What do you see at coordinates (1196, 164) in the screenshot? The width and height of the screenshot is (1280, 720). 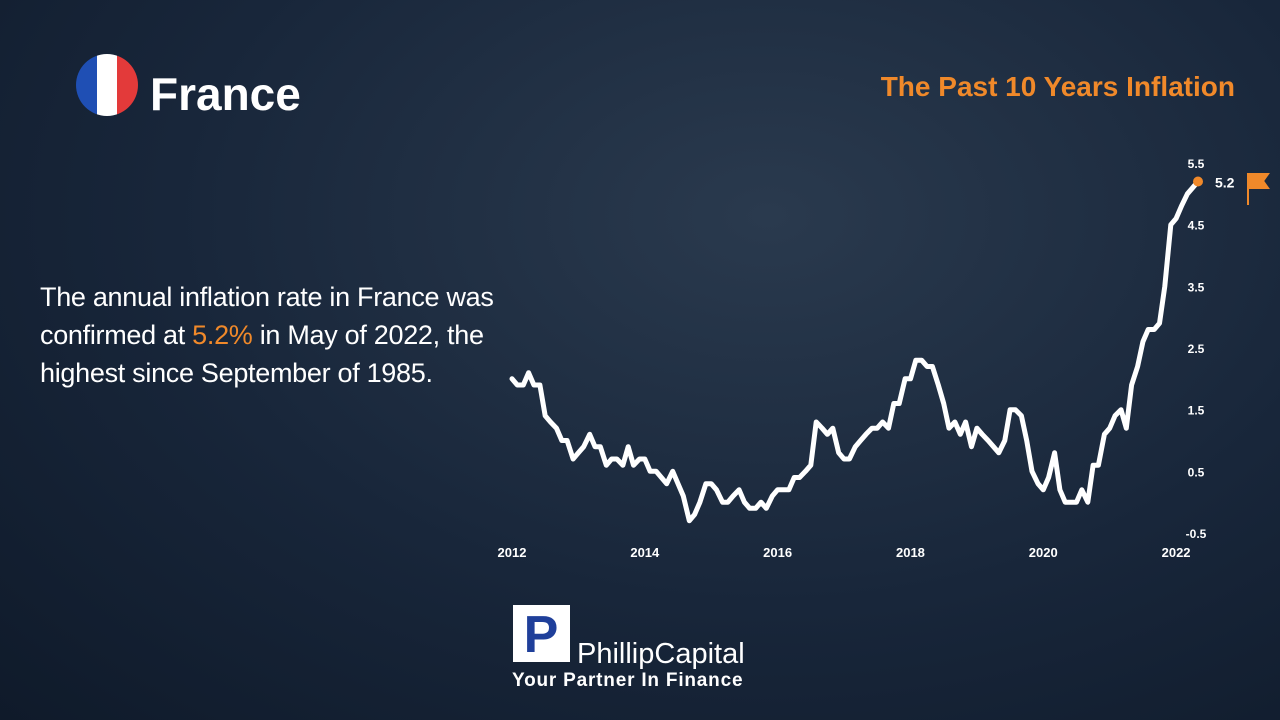 I see `y-tick-label: 5.5` at bounding box center [1196, 164].